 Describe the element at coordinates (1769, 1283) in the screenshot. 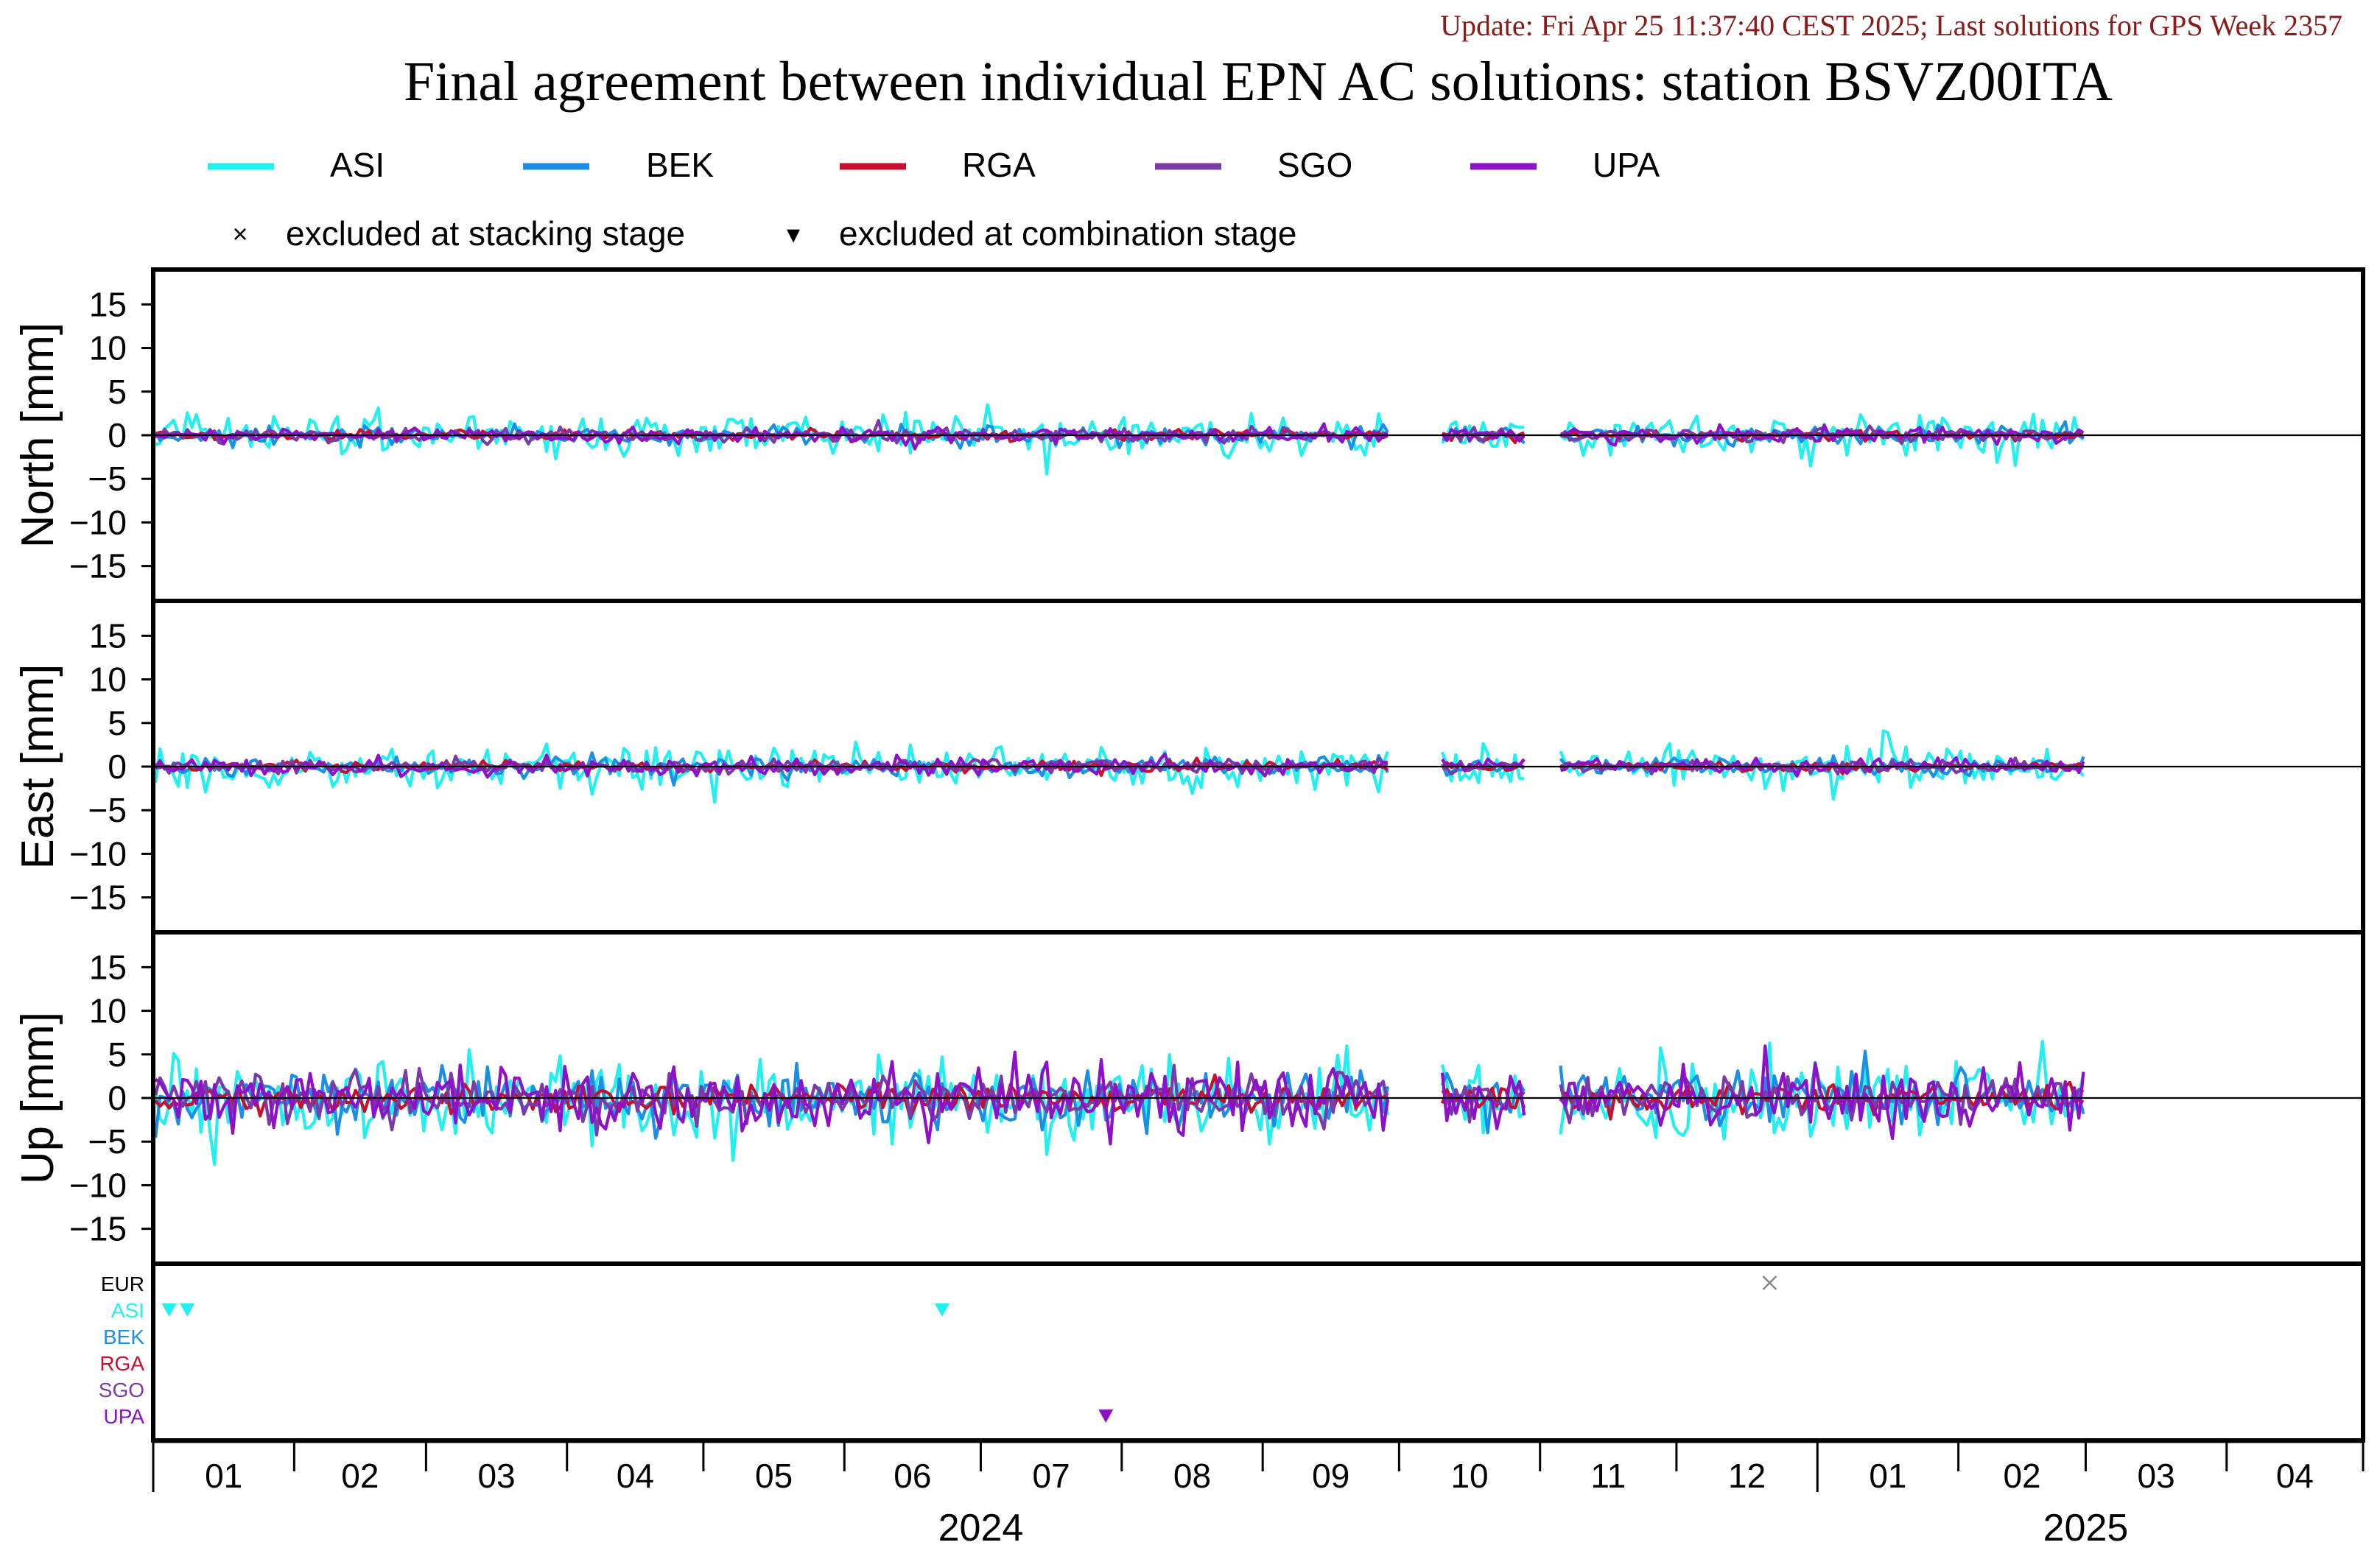

I see `exclusion-cross-eur` at that location.